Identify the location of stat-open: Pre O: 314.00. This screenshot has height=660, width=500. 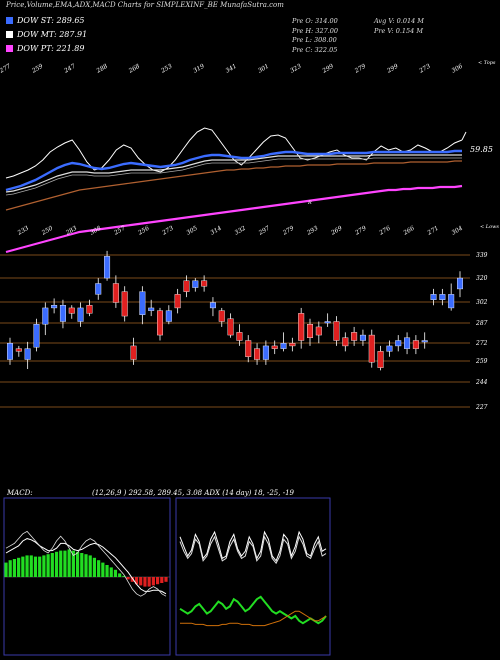
(315, 21).